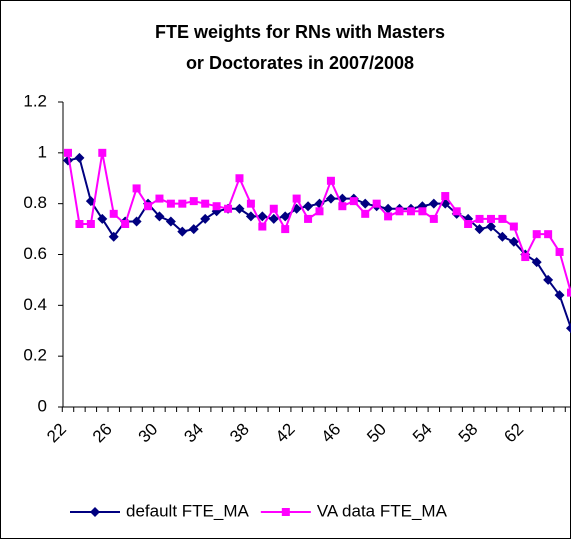 Image resolution: width=571 pixels, height=539 pixels. I want to click on y-tick-label: 1, so click(42, 151).